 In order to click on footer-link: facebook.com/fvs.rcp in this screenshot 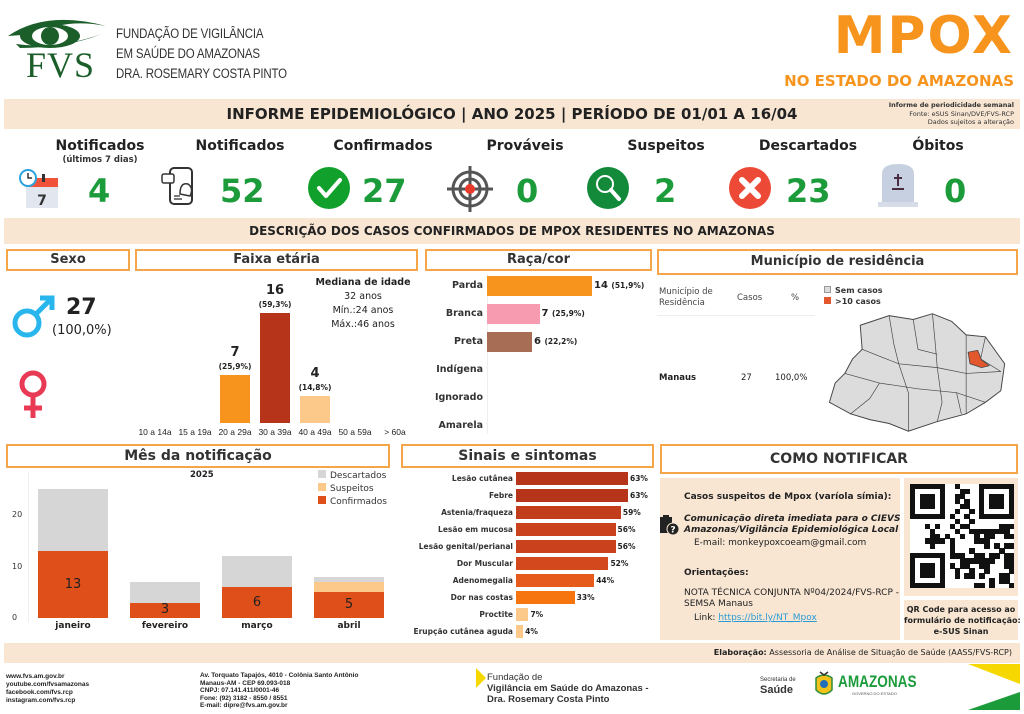, I will do `click(39, 692)`.